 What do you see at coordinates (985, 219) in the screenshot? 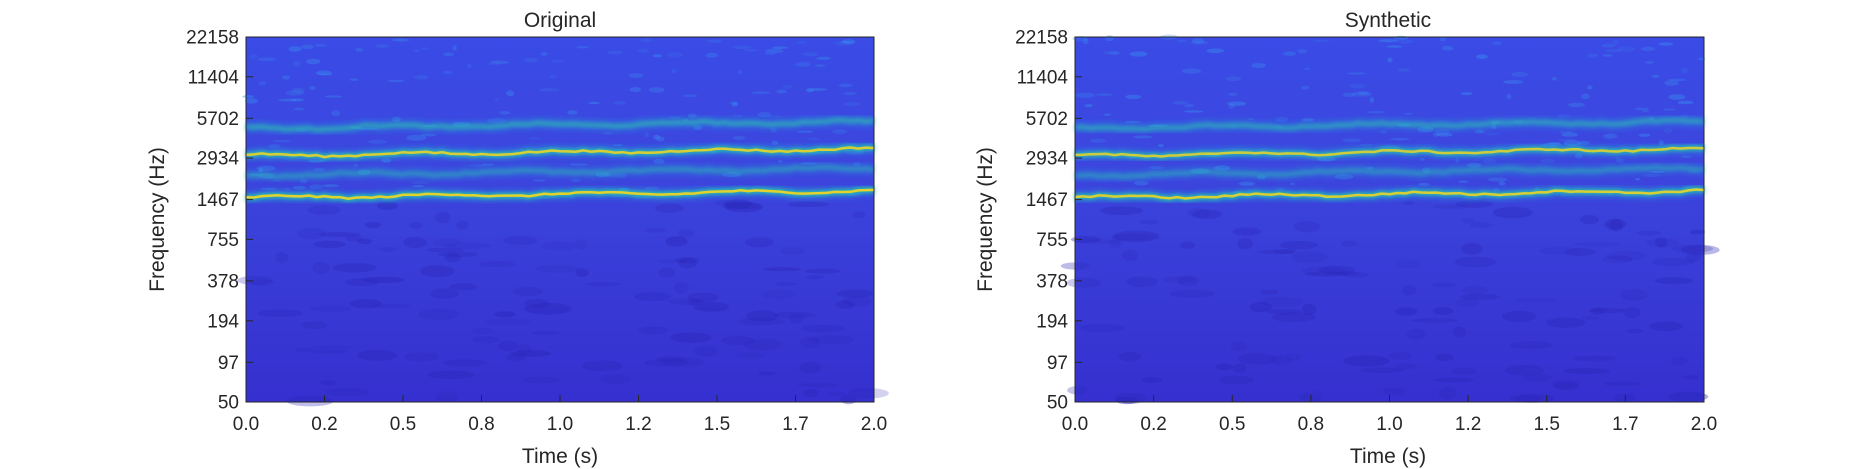
I see `y-axis-label: Frequency (Hz)` at bounding box center [985, 219].